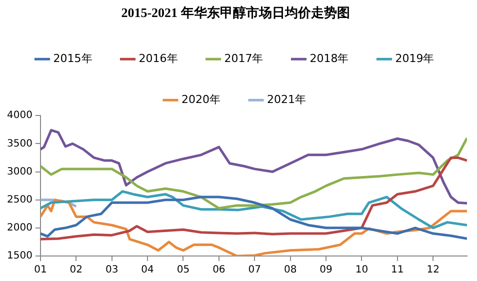 The width and height of the screenshot is (477, 281). What do you see at coordinates (201, 99) in the screenshot?
I see `legend-label: 2020年` at bounding box center [201, 99].